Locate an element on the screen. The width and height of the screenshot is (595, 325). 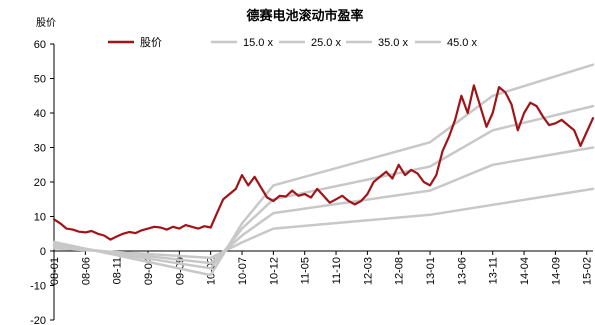
x-tick-label: 10-12 is located at coordinates (274, 271).